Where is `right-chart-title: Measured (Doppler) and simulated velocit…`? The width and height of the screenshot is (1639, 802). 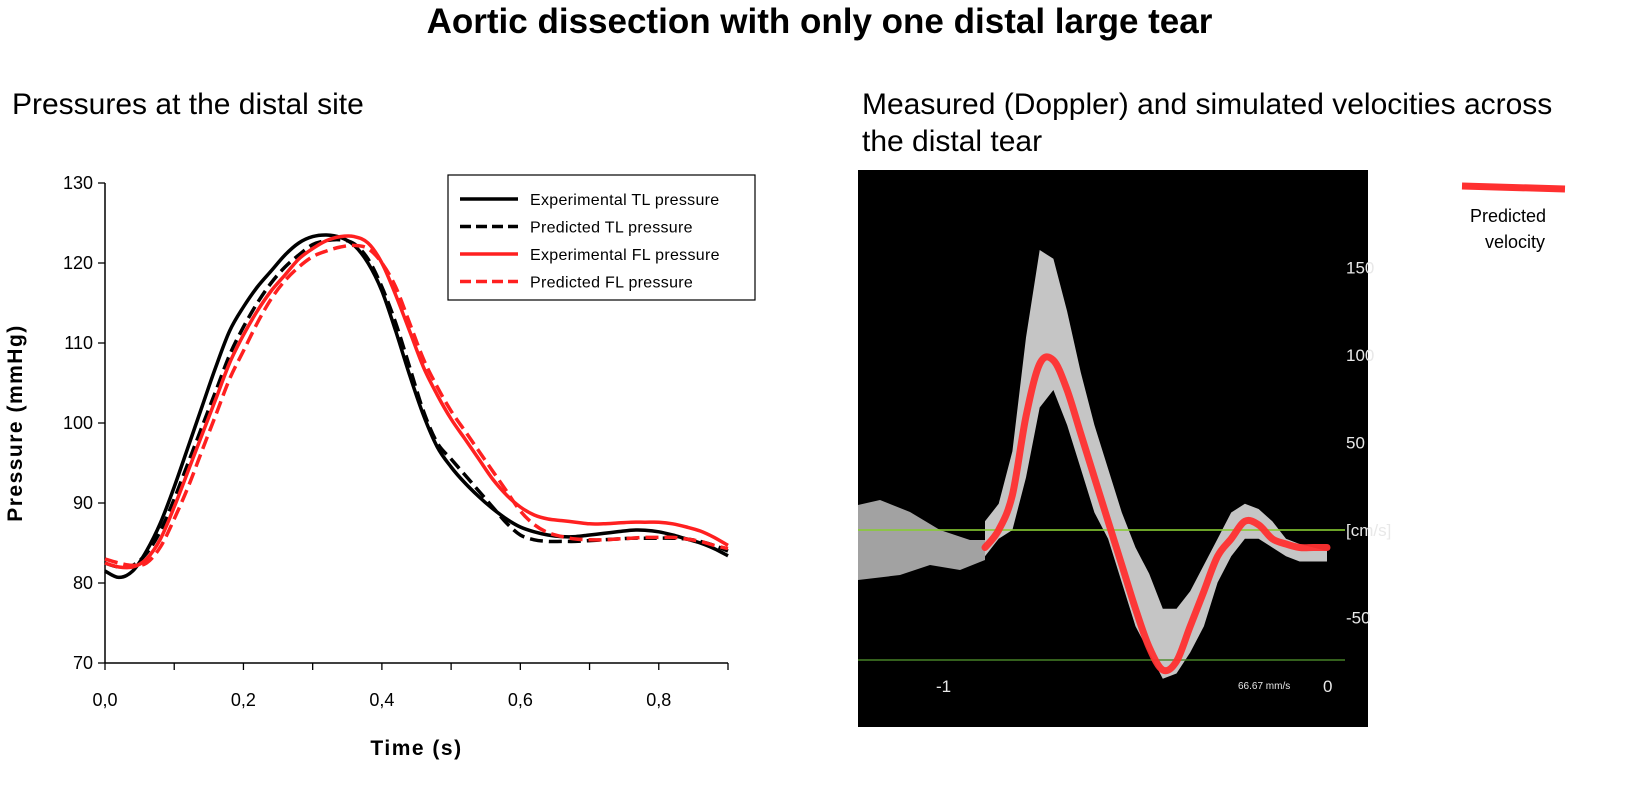
right-chart-title: Measured (Doppler) and simulated velocit… is located at coordinates (1207, 123).